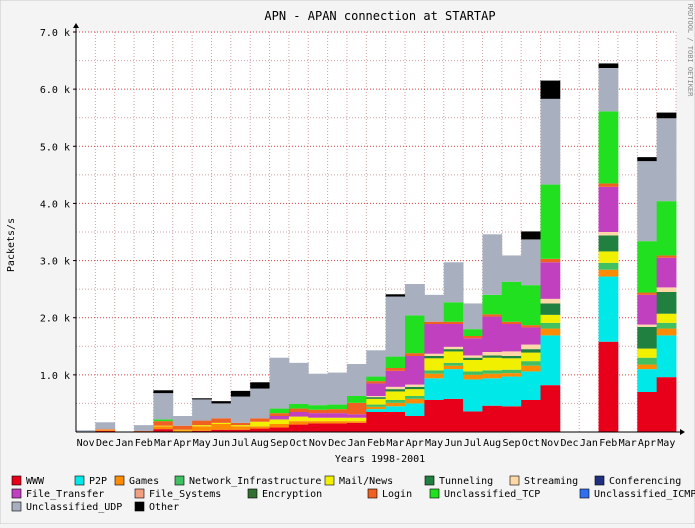 This screenshot has height=528, width=695. What do you see at coordinates (35, 481) in the screenshot?
I see `legend-label: WWW` at bounding box center [35, 481].